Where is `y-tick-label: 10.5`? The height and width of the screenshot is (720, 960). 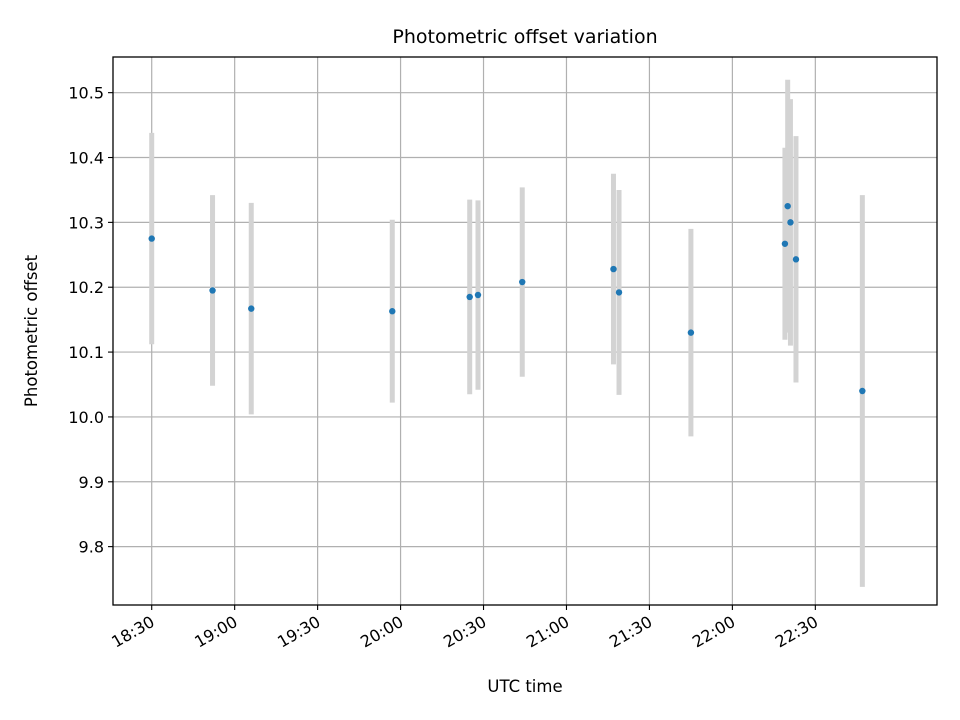 y-tick-label: 10.5 is located at coordinates (86, 93).